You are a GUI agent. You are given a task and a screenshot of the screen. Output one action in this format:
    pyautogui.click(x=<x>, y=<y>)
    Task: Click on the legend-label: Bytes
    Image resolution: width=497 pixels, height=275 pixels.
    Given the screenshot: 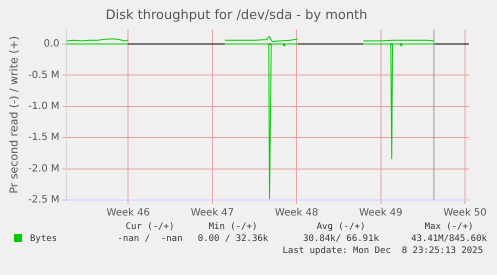 What is the action you would take?
    pyautogui.click(x=43, y=239)
    